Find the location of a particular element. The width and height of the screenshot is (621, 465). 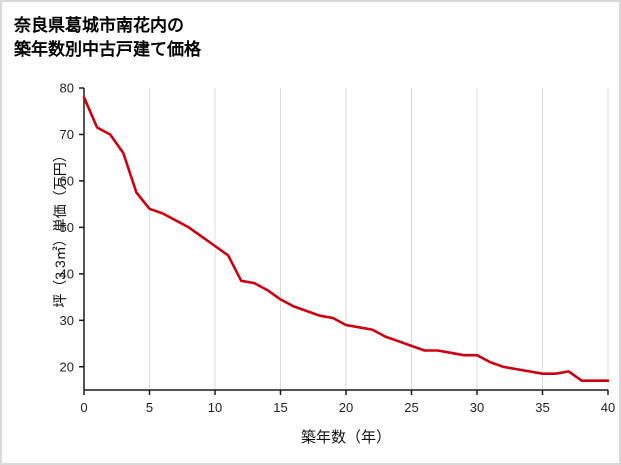

x-tick-labels: 0 5 10 15 20 25 30 35 40 is located at coordinates (347, 407).